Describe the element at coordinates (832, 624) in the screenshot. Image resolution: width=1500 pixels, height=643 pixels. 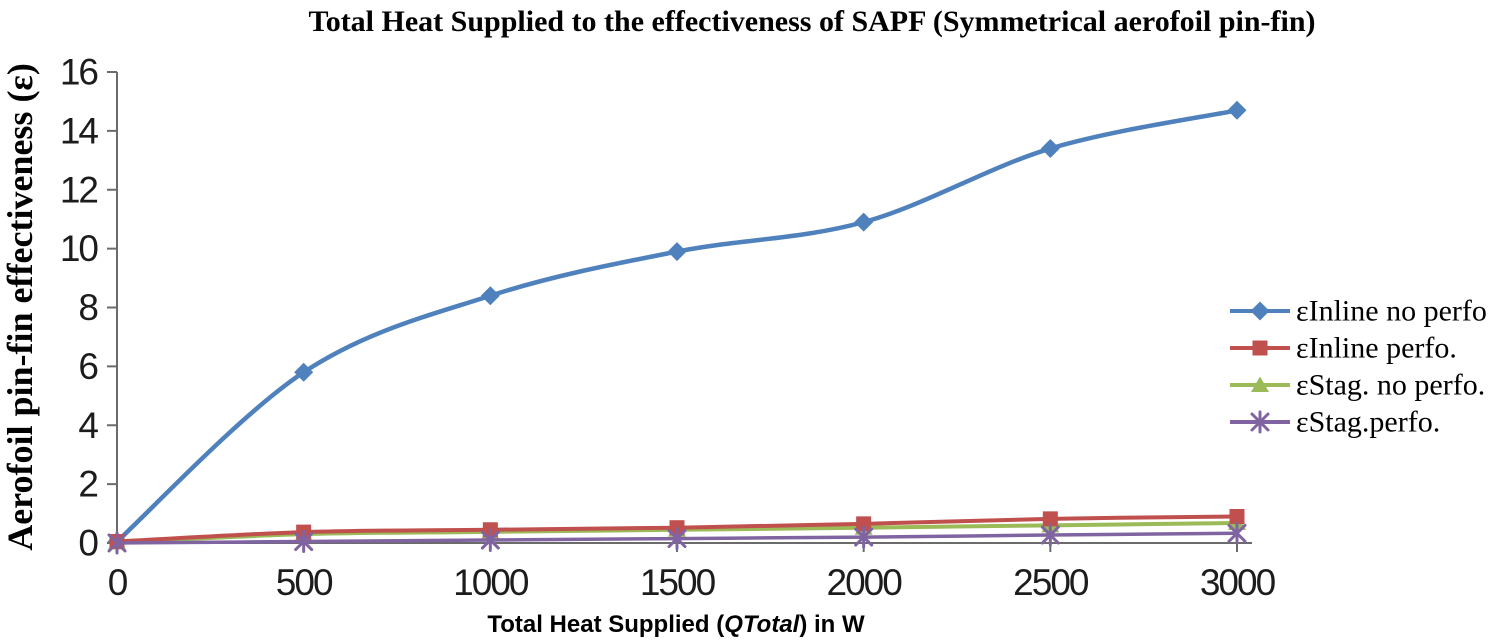
I see `x-axis-title-post: ) in W` at that location.